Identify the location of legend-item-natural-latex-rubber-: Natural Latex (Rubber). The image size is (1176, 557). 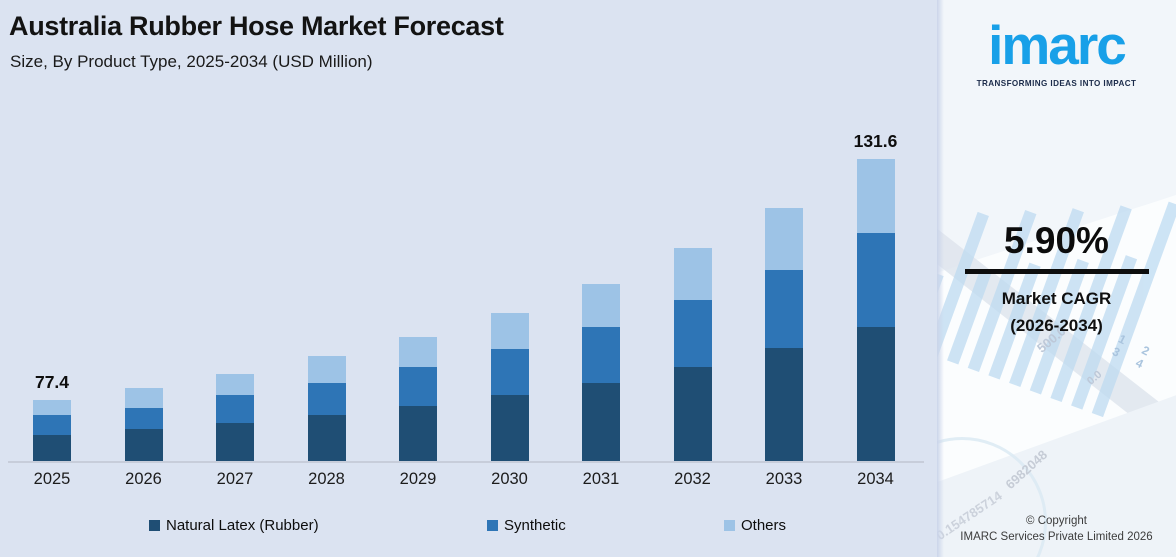
(234, 525).